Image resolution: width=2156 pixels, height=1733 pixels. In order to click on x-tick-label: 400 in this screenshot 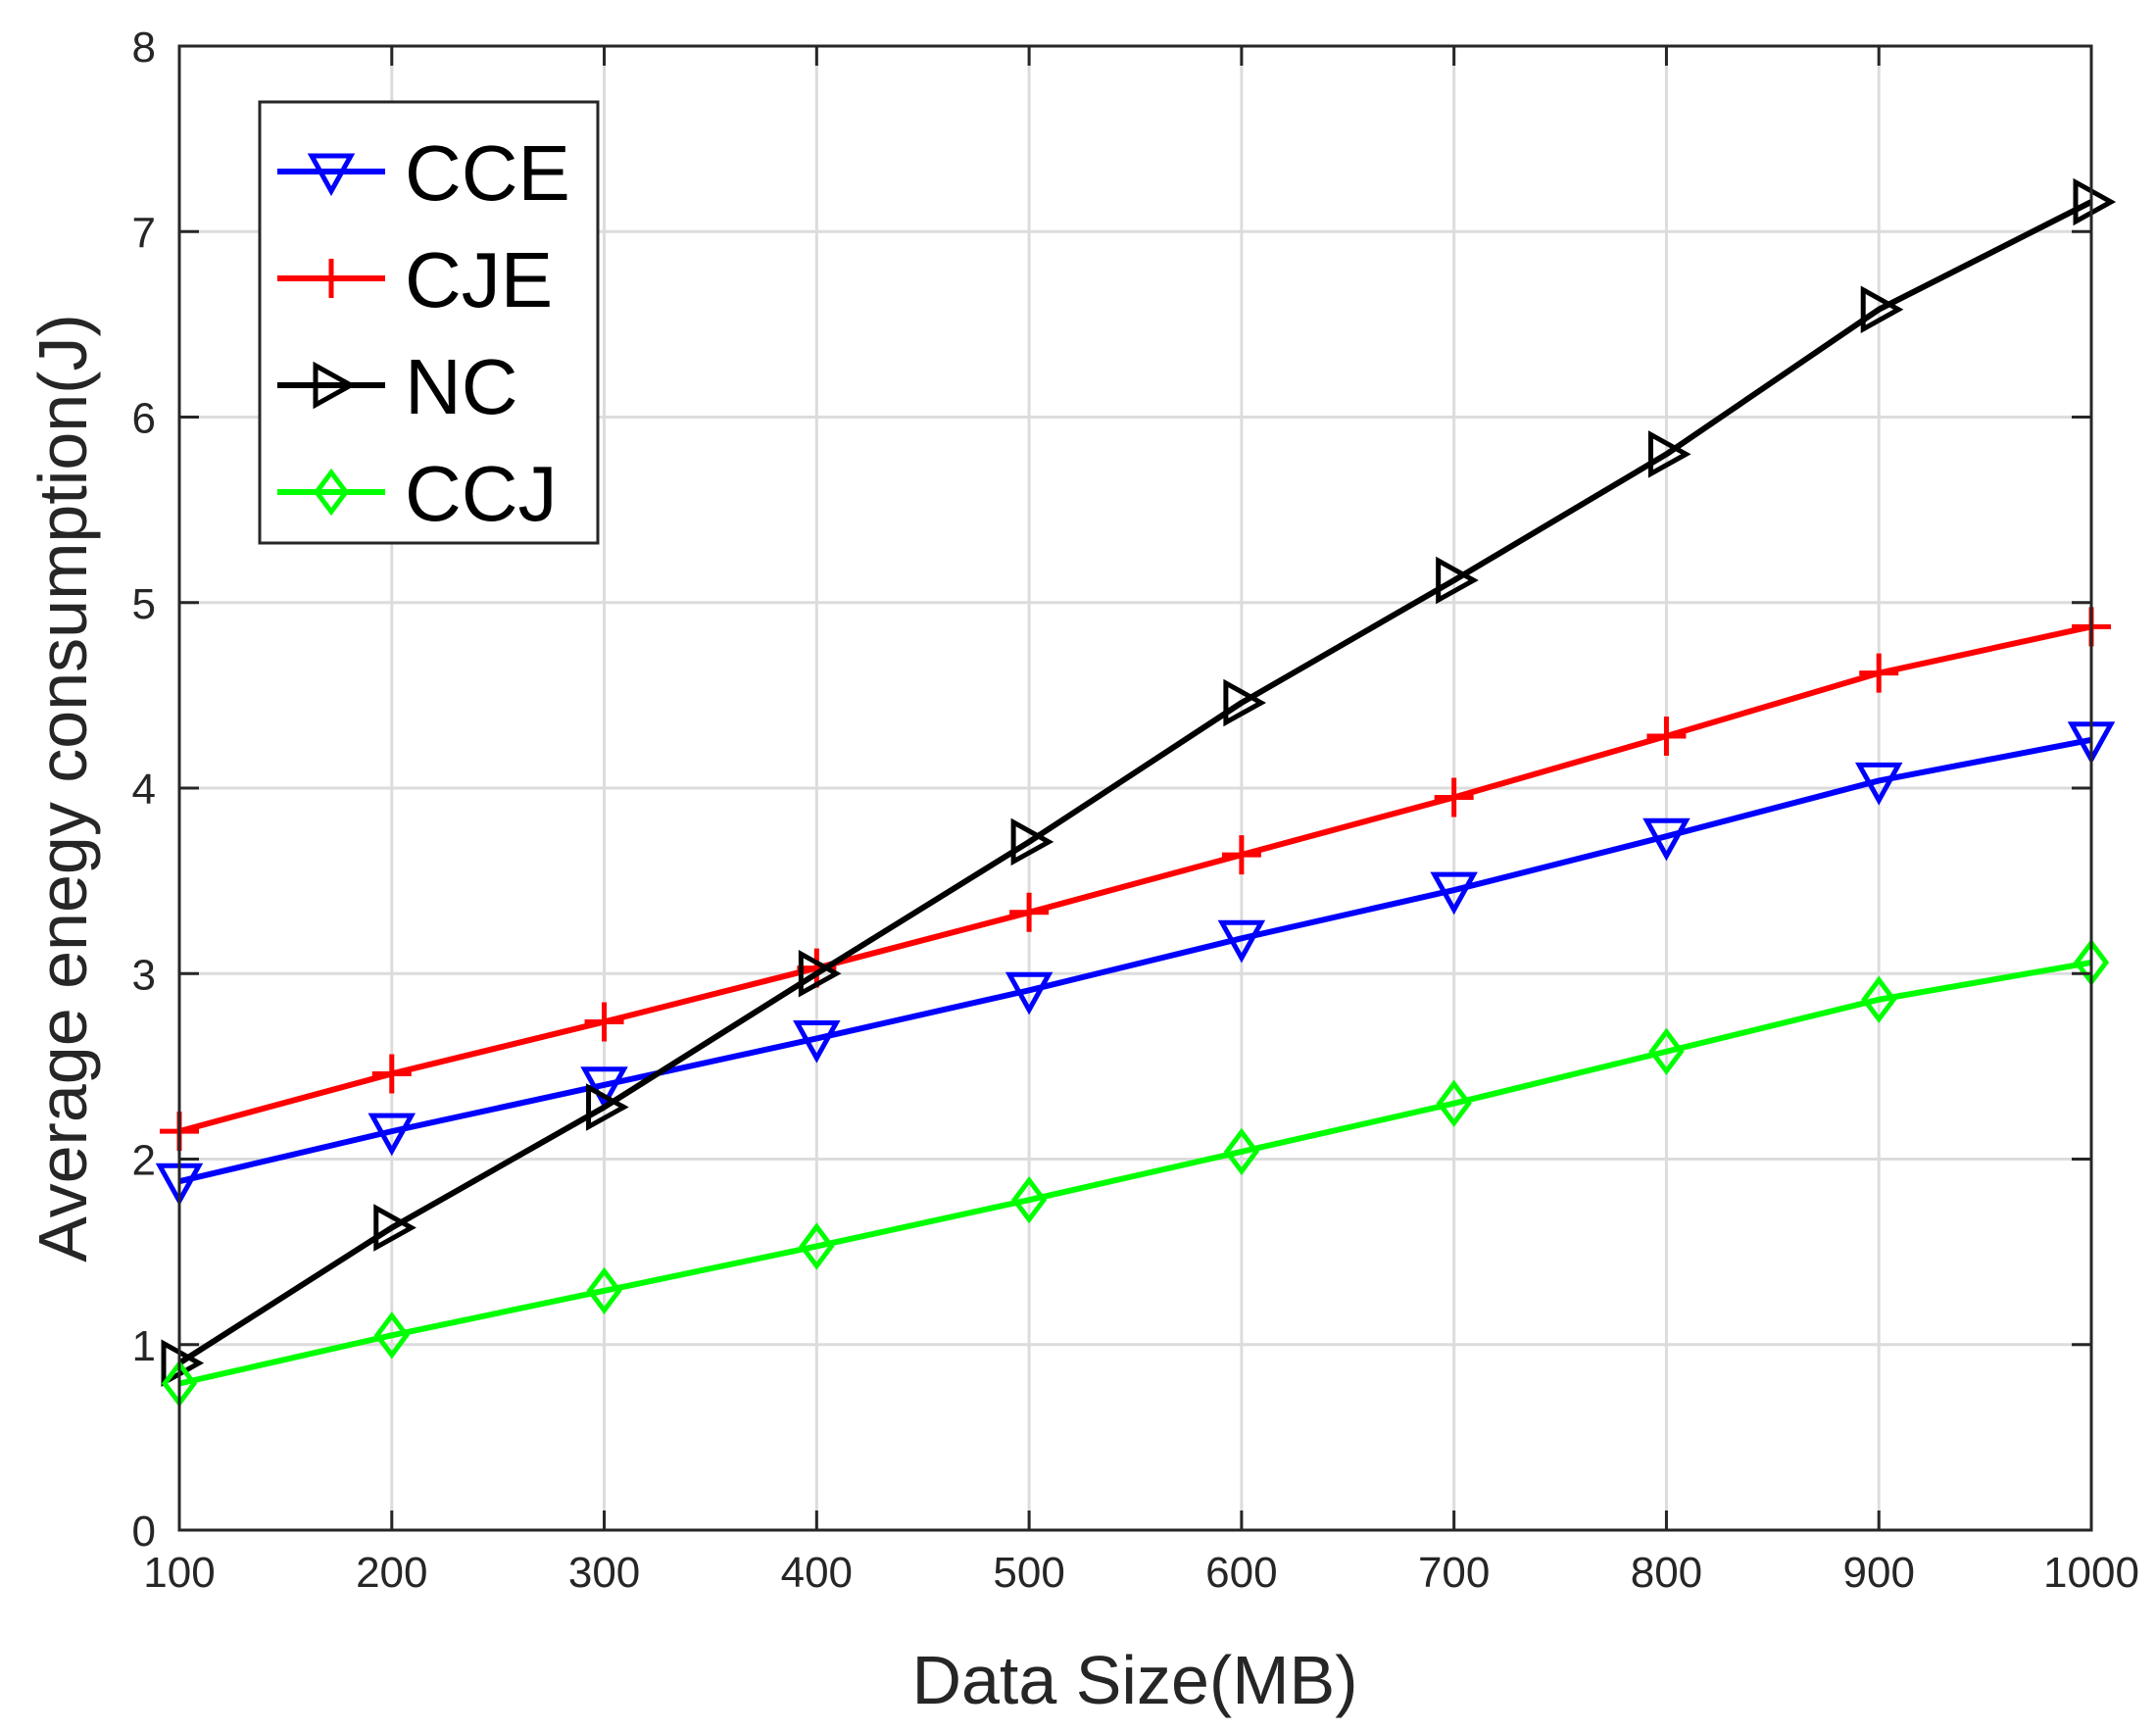, I will do `click(817, 1573)`.